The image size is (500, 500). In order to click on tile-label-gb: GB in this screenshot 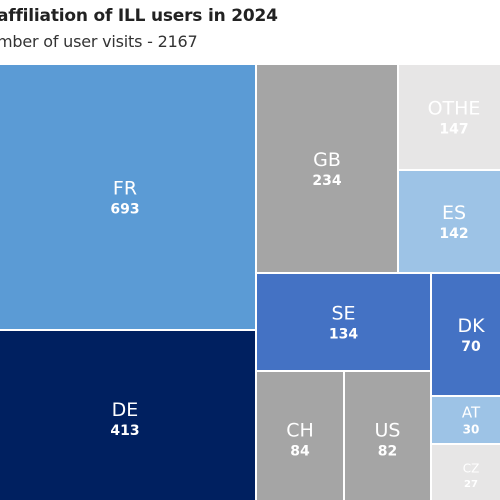, I will do `click(327, 160)`.